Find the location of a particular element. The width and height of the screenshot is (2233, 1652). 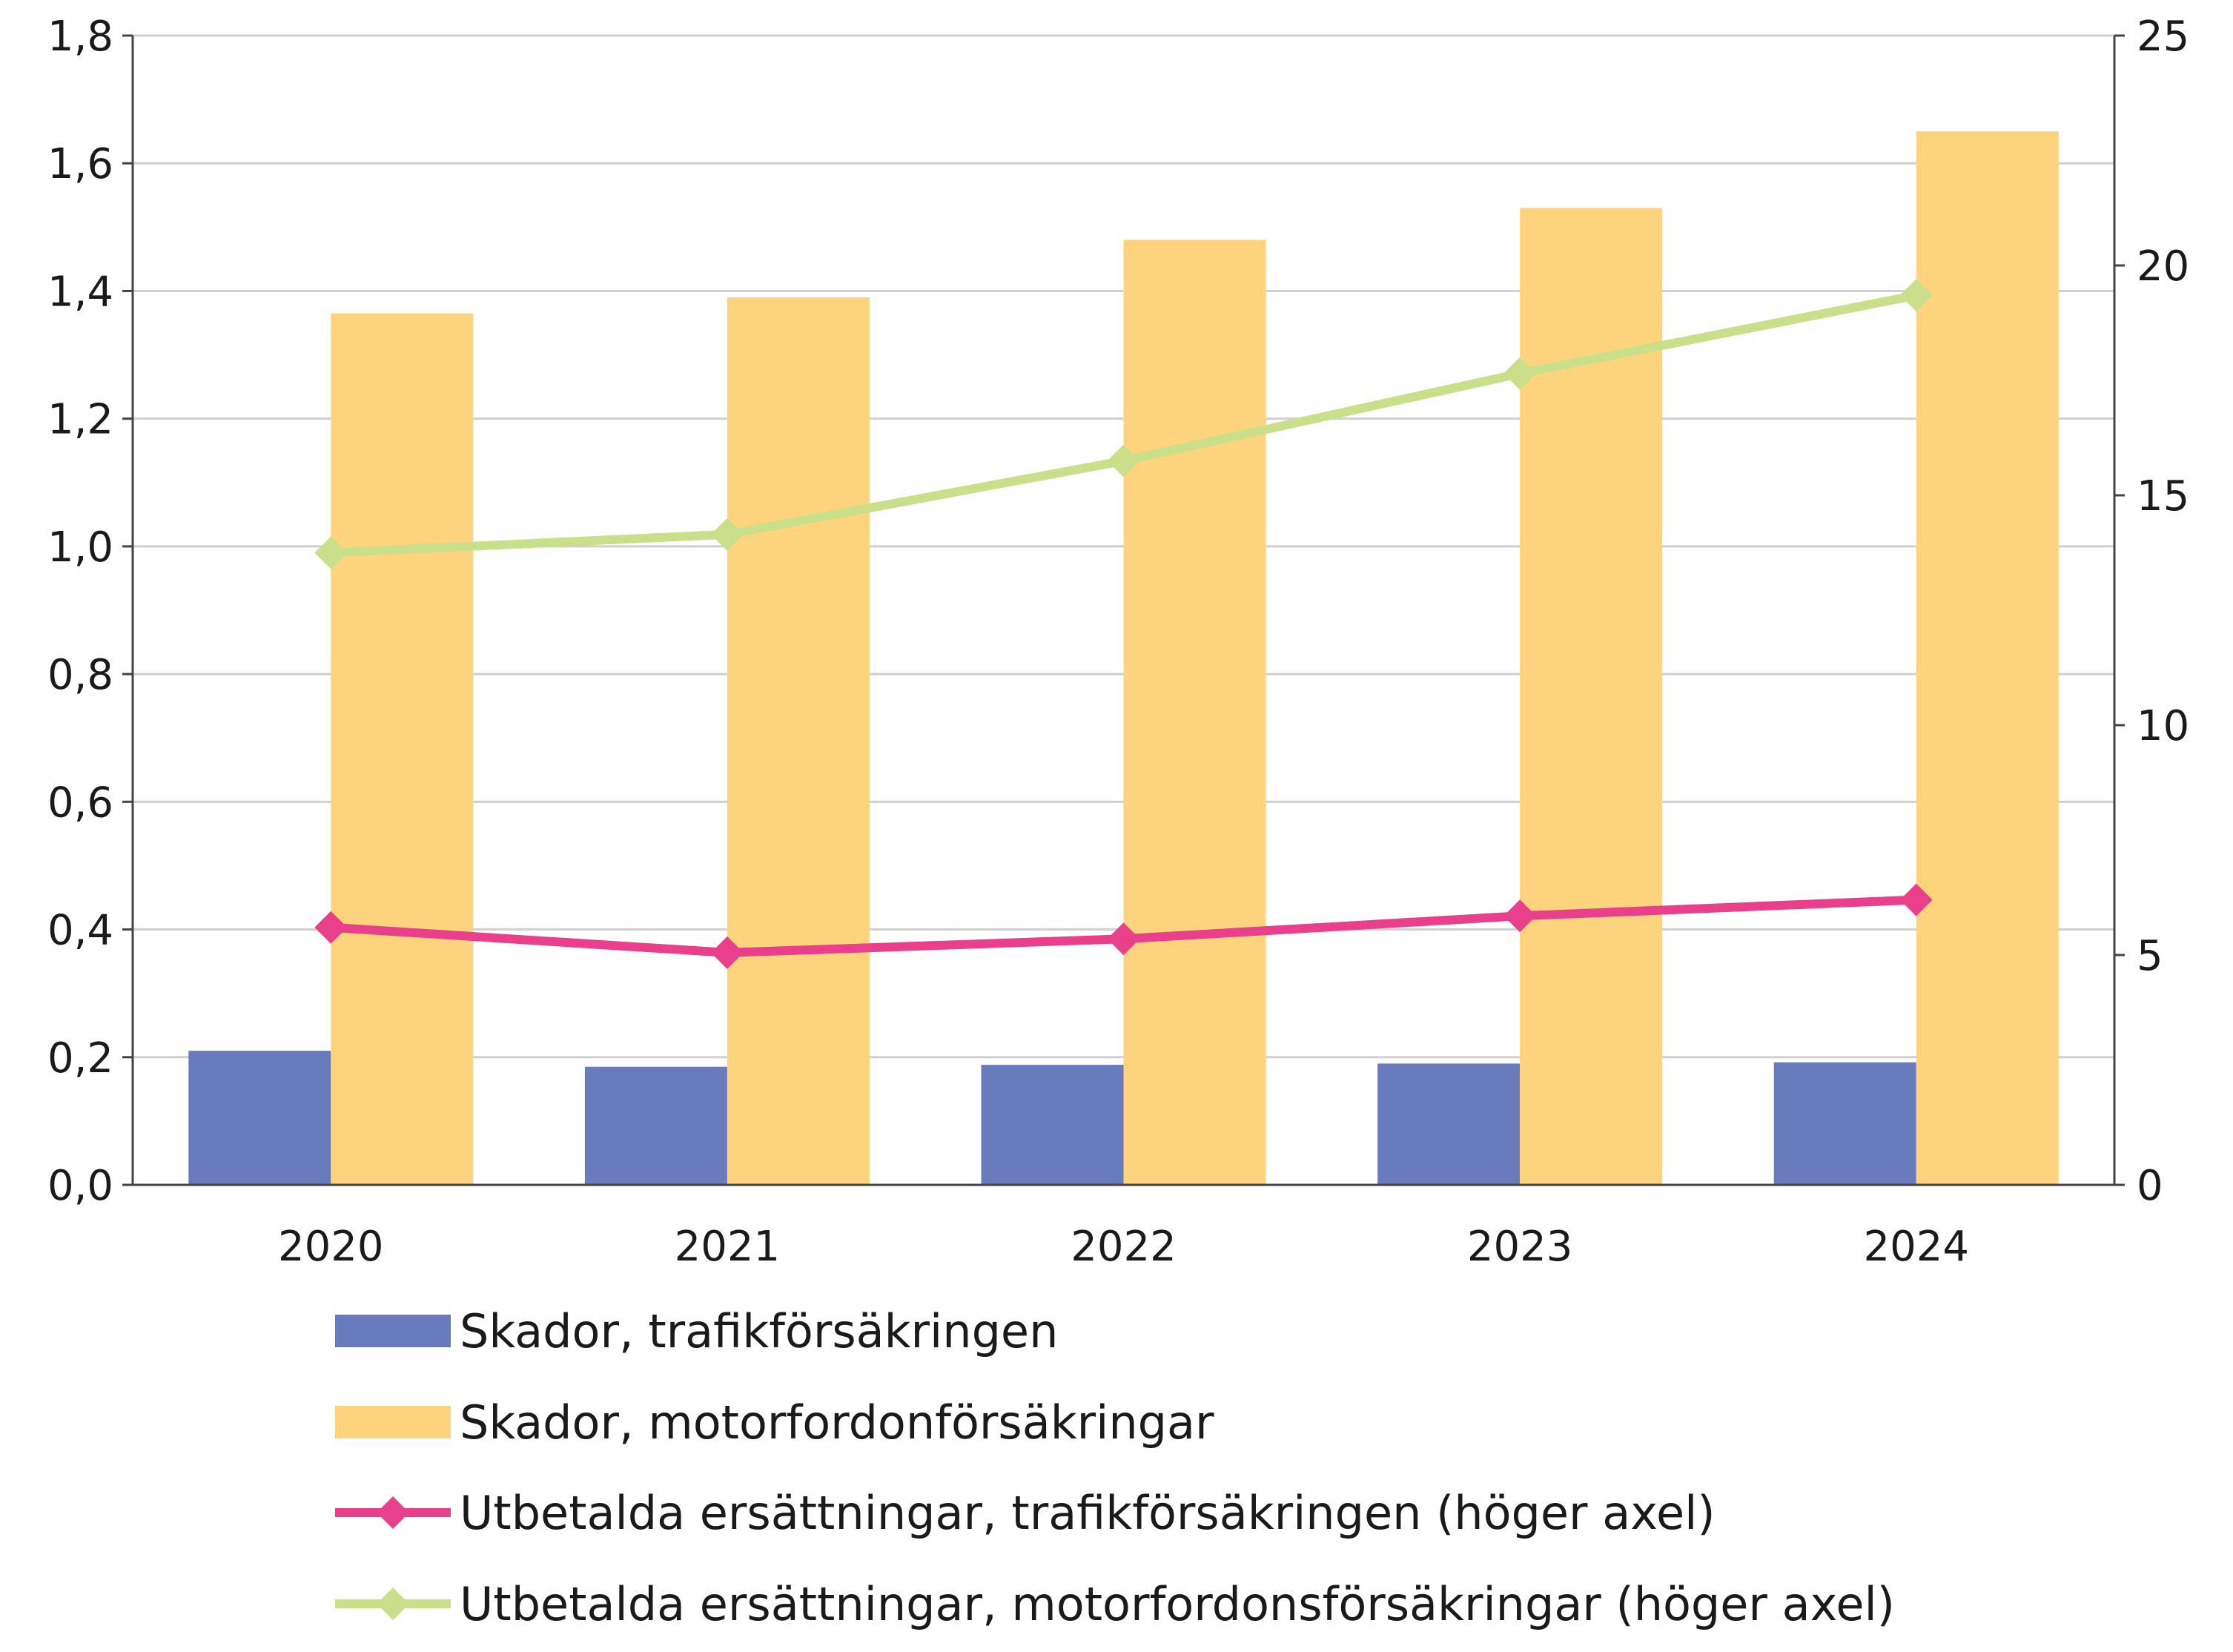

right-axis-ticks: 0 5 10 15 20 25 is located at coordinates (2151, 611).